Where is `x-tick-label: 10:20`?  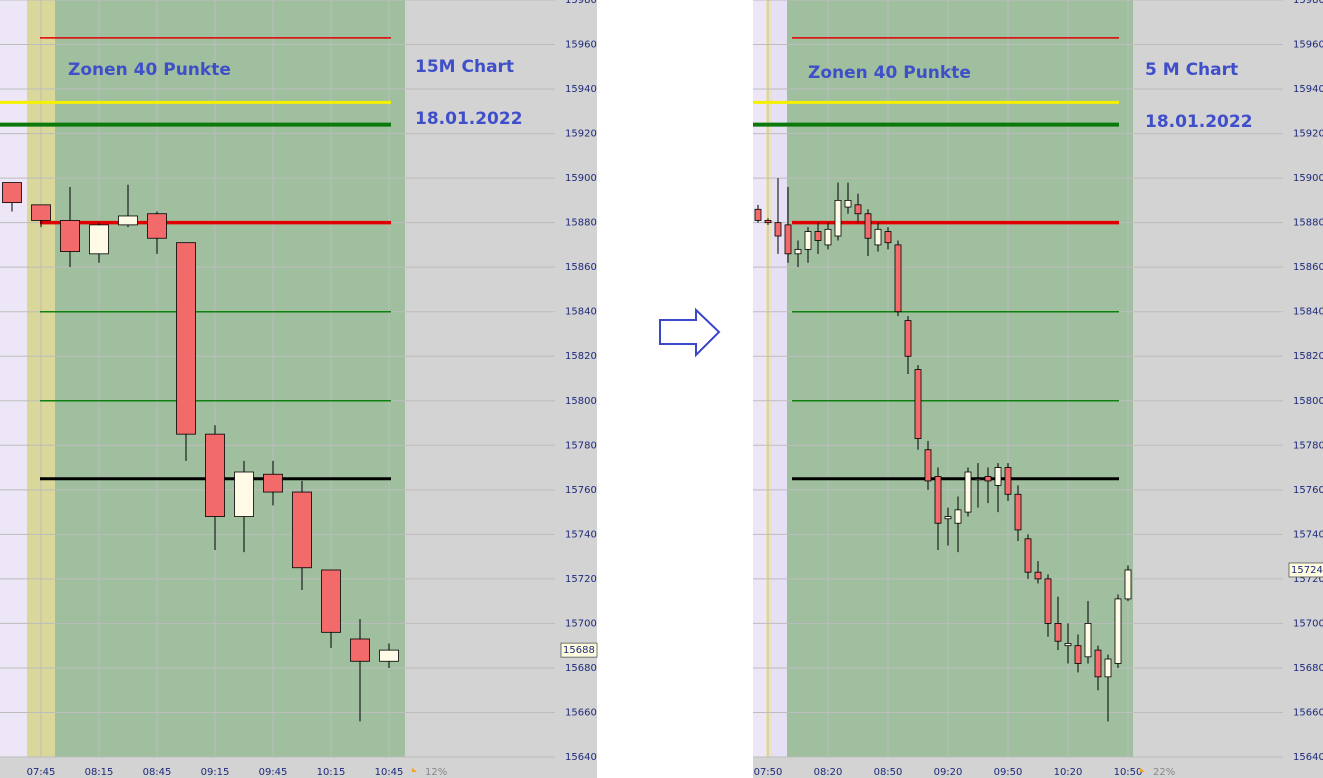 x-tick-label: 10:20 is located at coordinates (1068, 772).